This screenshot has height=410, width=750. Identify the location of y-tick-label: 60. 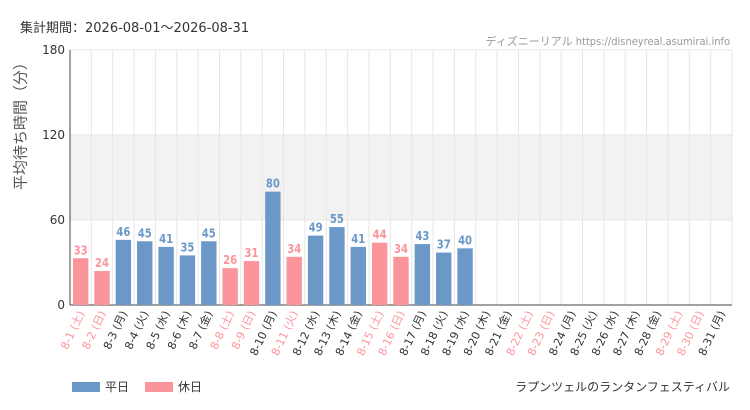
(57, 220).